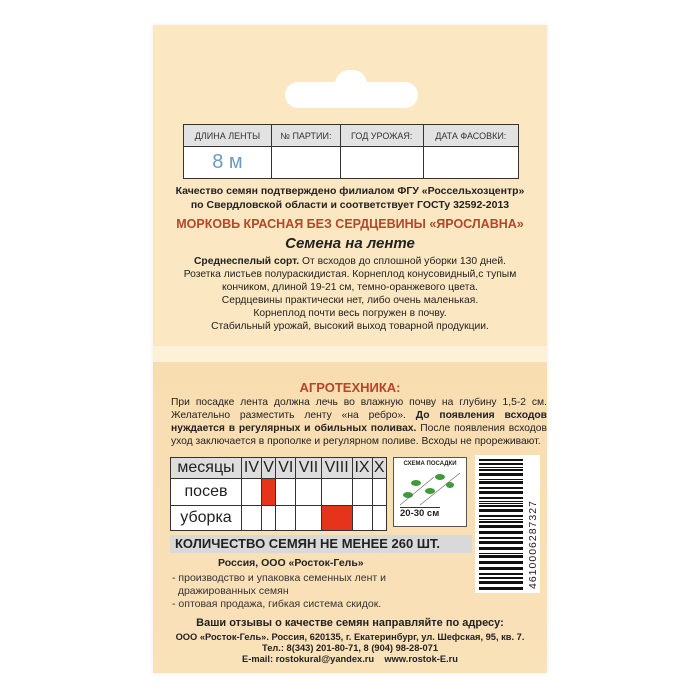  Describe the element at coordinates (351, 80) in the screenshot. I see `hanger-hole-tab` at that location.